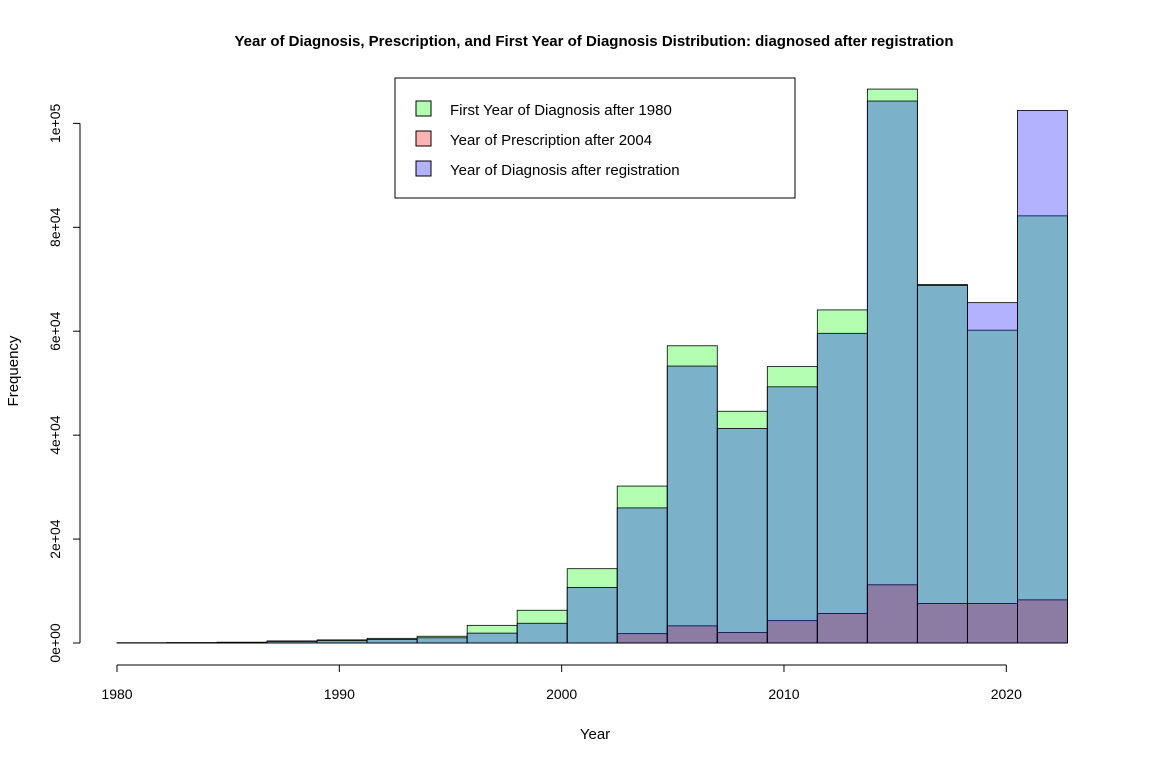 This screenshot has height=763, width=1152. What do you see at coordinates (561, 110) in the screenshot?
I see `legend-label-1: First Year of Diagnosis after 1980` at bounding box center [561, 110].